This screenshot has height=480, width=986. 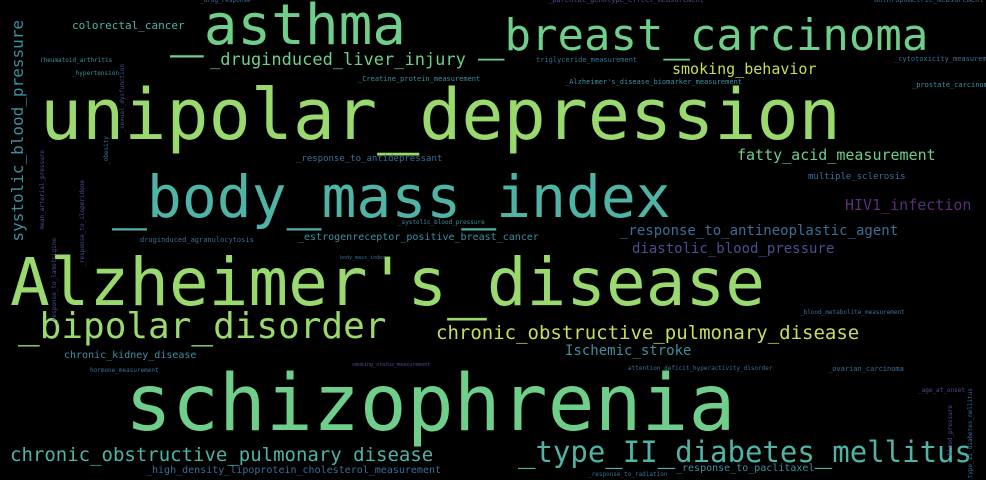 What do you see at coordinates (288, 27) in the screenshot?
I see `word-asthma: _asthma` at bounding box center [288, 27].